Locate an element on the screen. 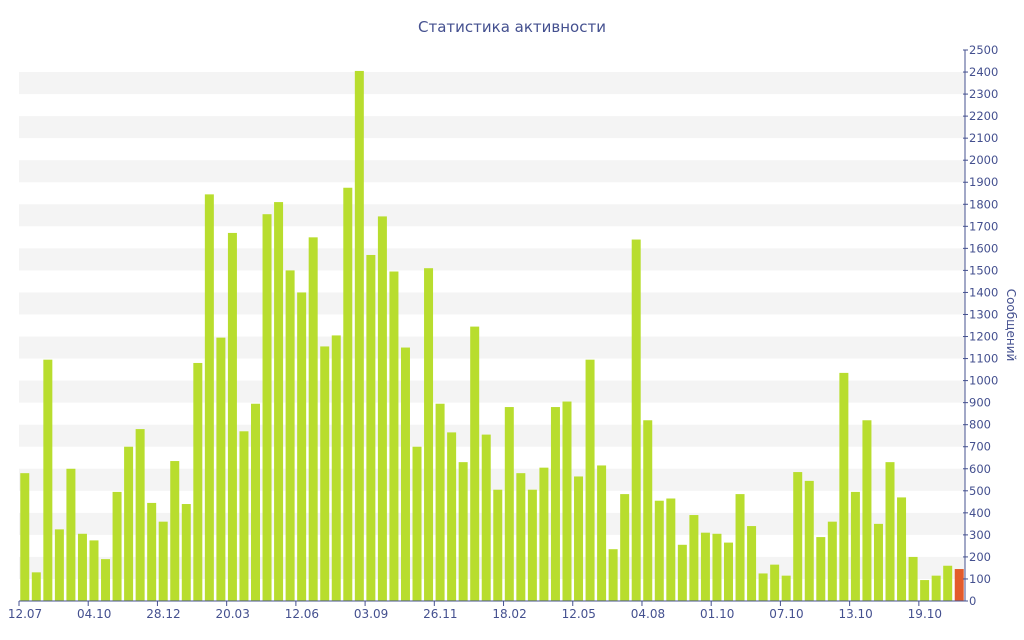 Image resolution: width=1024 pixels, height=640 pixels. y-tick-label: 1200 is located at coordinates (983, 337).